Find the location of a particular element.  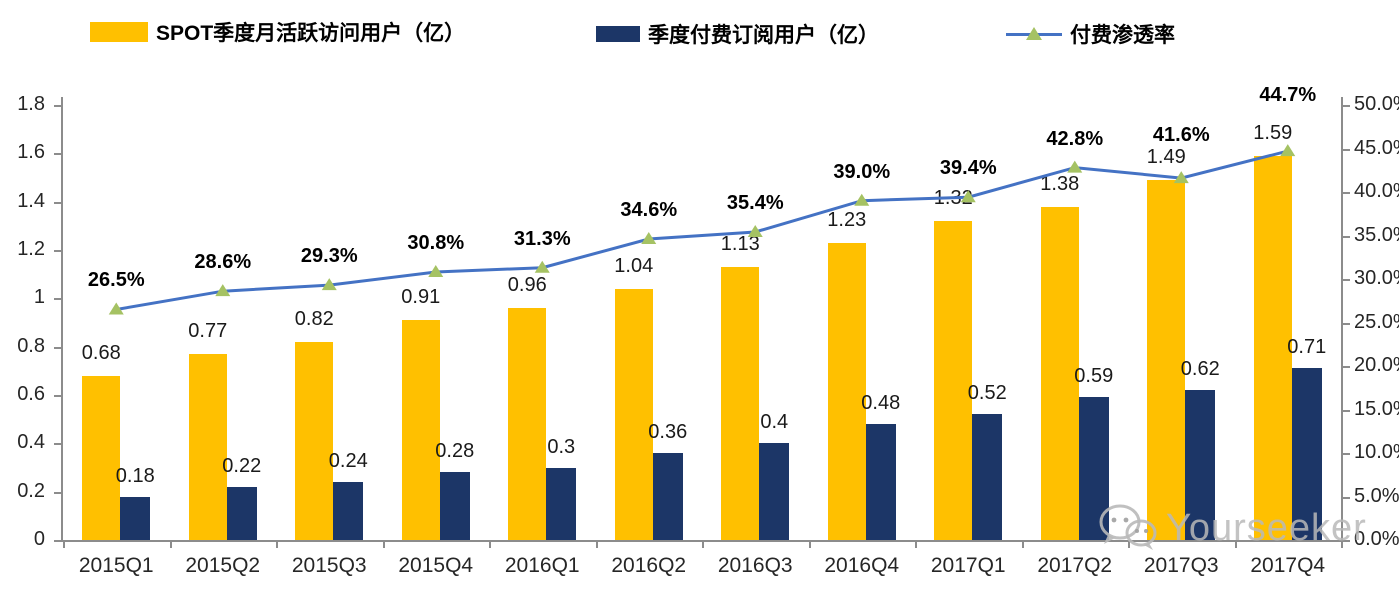

label-subscribers-2016Q1: 0.3 is located at coordinates (561, 446).